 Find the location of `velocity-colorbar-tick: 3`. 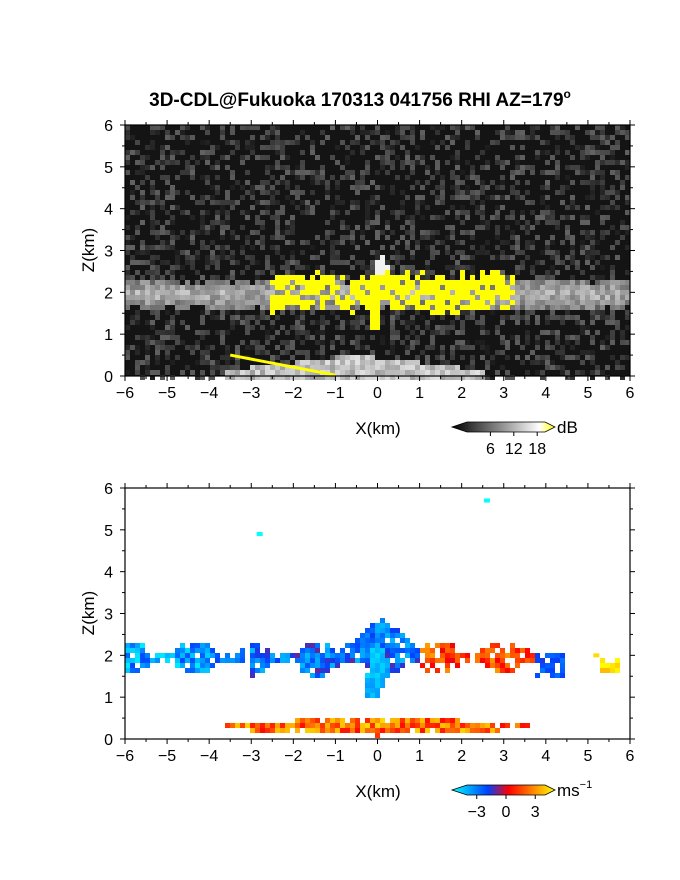

velocity-colorbar-tick: 3 is located at coordinates (535, 812).